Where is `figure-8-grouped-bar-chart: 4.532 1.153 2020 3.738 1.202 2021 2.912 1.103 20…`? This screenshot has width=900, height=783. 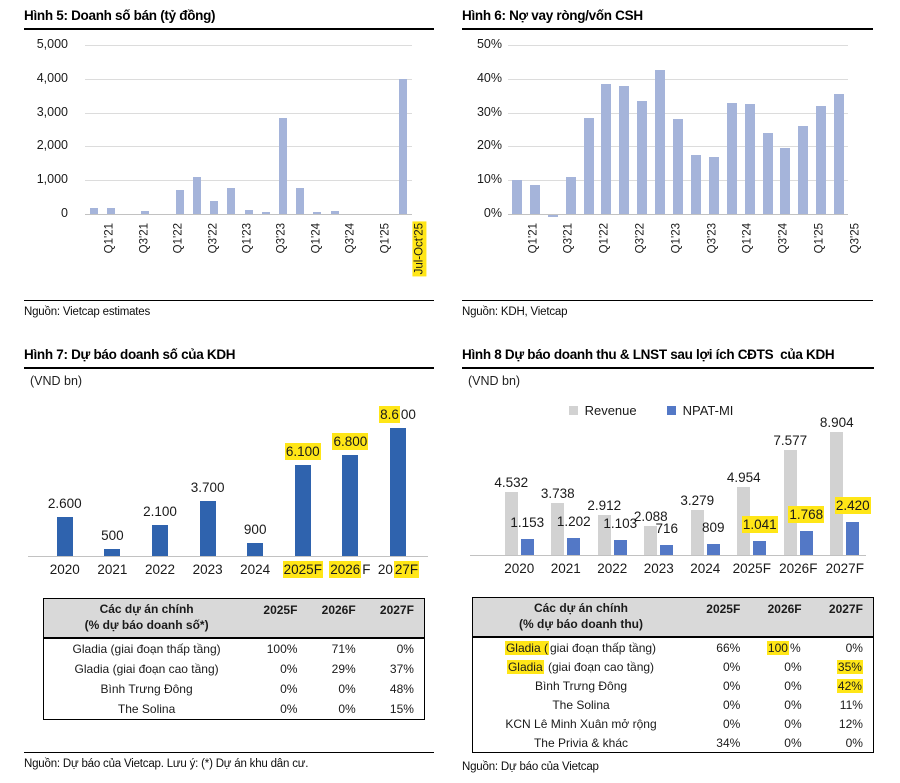
figure-8-grouped-bar-chart: 4.532 1.153 2020 3.738 1.202 2021 2.912 1.103 20… is located at coordinates (668, 498).